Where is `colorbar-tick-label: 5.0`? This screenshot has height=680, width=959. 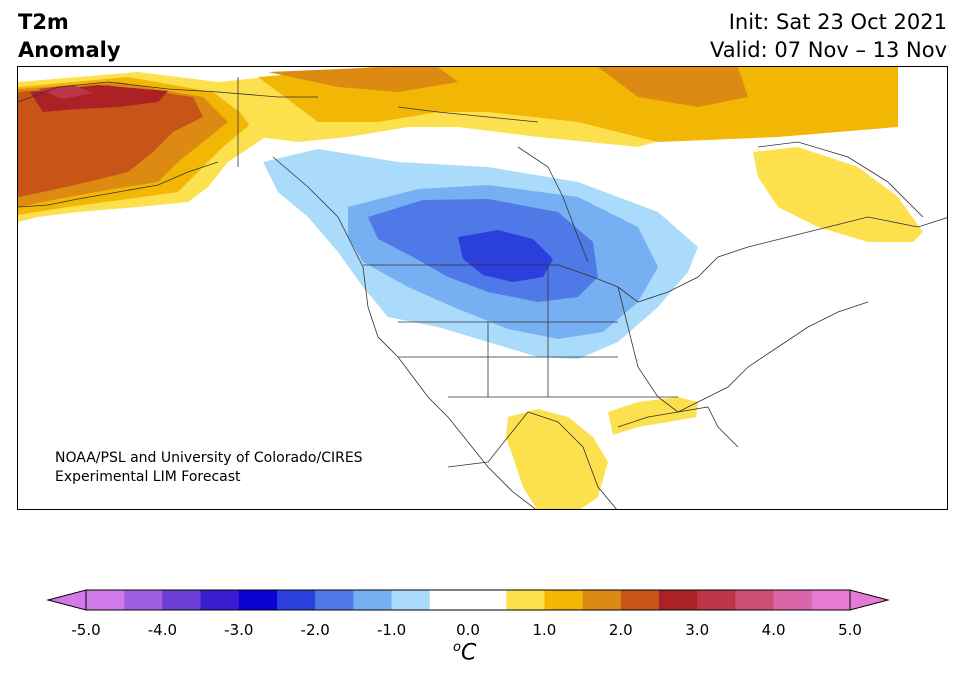 colorbar-tick-label: 5.0 is located at coordinates (850, 630).